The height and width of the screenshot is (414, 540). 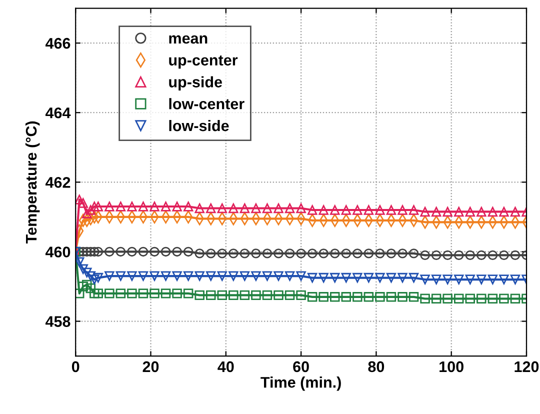 What do you see at coordinates (199, 126) in the screenshot?
I see `legend-label: low-side` at bounding box center [199, 126].